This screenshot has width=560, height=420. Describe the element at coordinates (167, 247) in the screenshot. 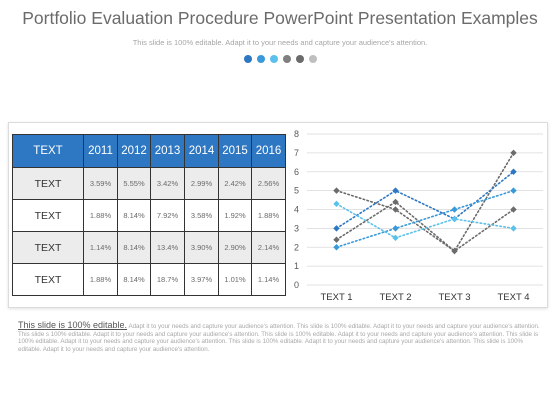

I see `table-cell: 13.4%` at that location.